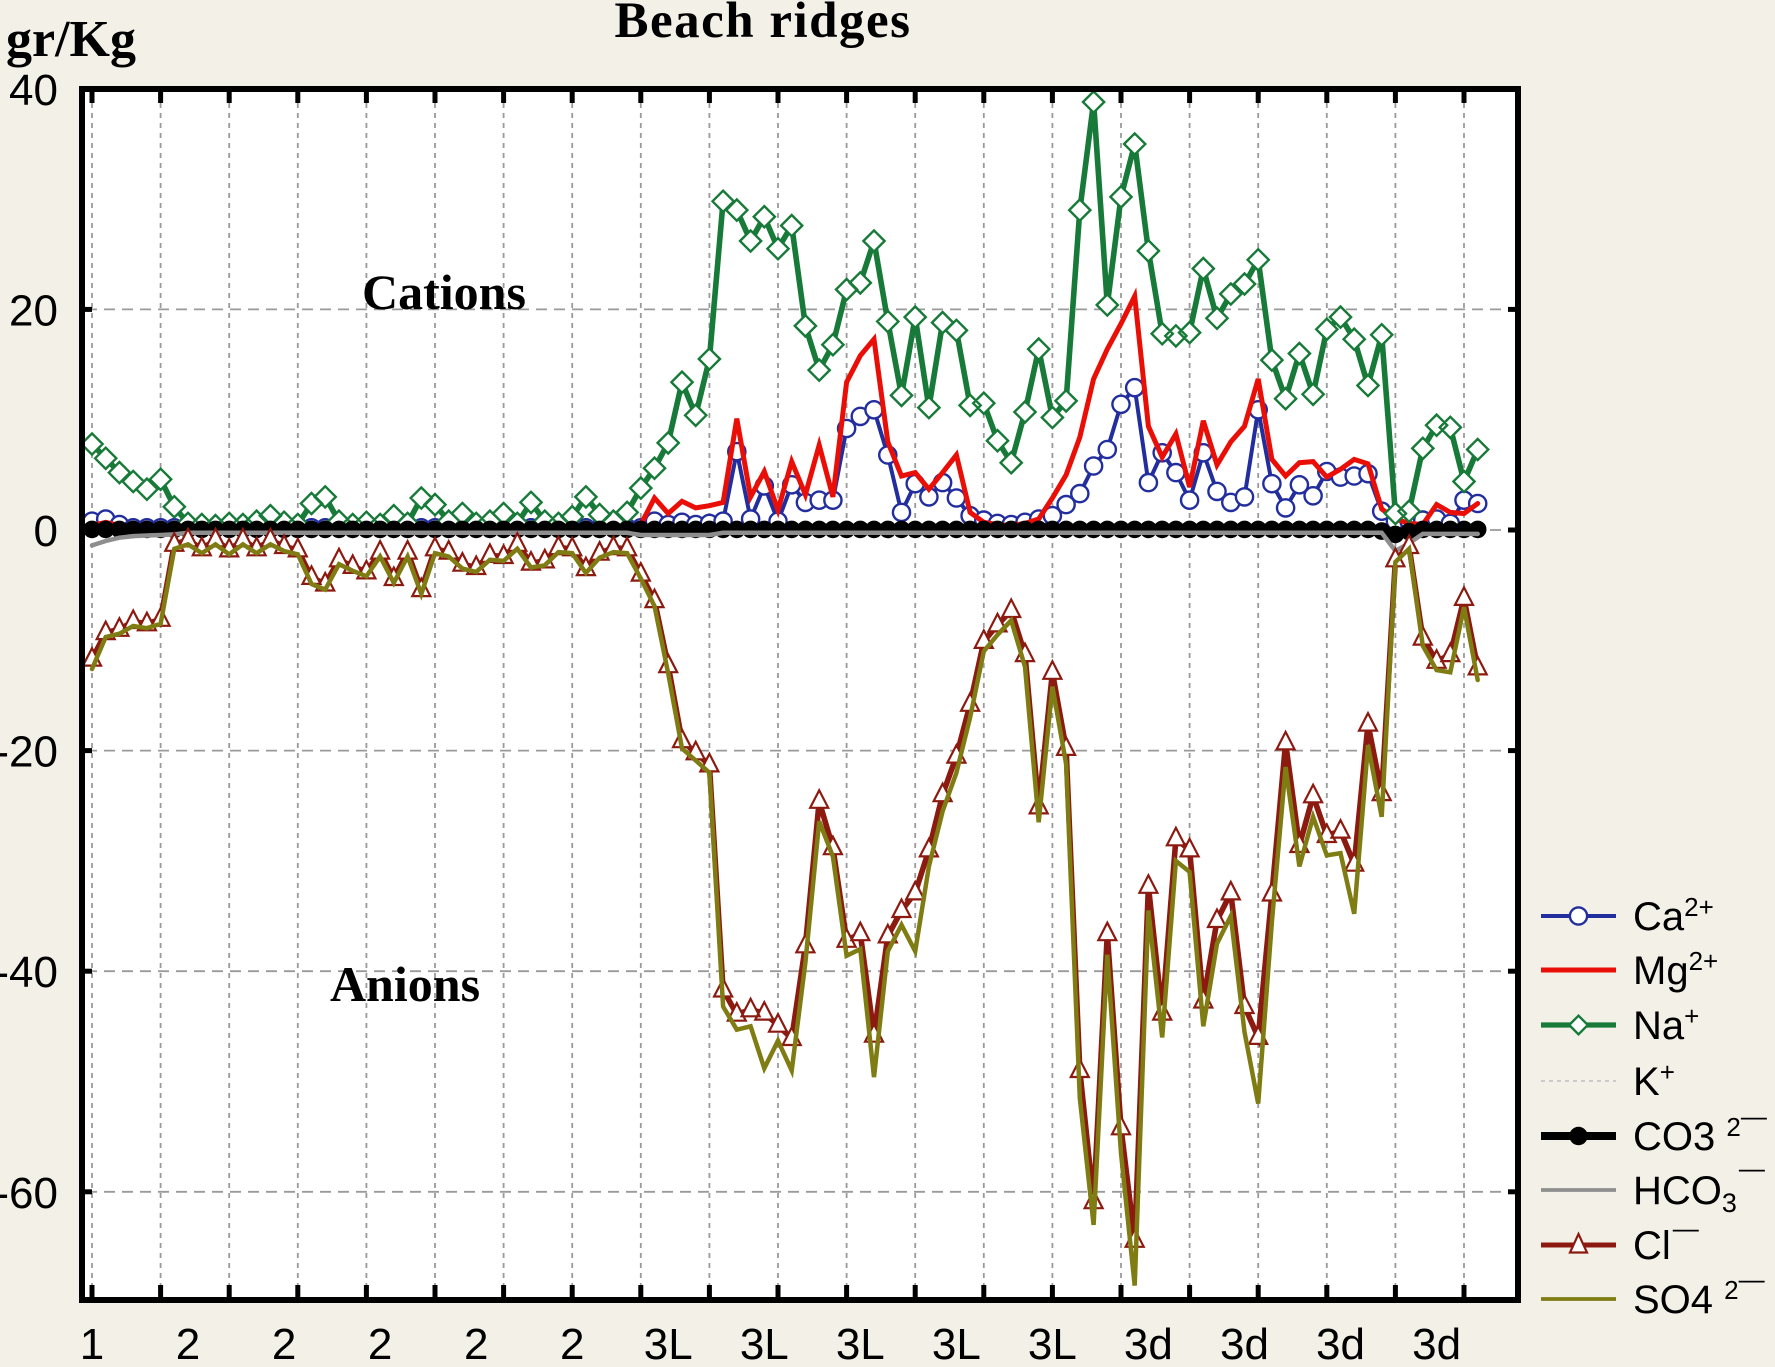 The width and height of the screenshot is (1775, 1367). Describe the element at coordinates (1666, 1240) in the screenshot. I see `svg-text: Cl—` at that location.